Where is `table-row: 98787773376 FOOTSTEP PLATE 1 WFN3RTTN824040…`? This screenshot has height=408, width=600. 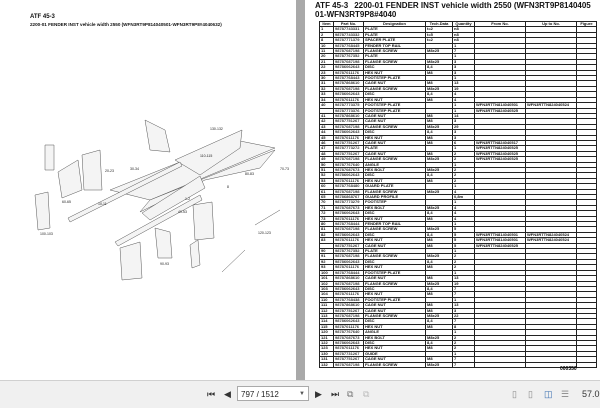
table-row: 98787773376 FOOTSTEP PLATE 1 WFN3RTTN824040… is located at coordinates (458, 110).